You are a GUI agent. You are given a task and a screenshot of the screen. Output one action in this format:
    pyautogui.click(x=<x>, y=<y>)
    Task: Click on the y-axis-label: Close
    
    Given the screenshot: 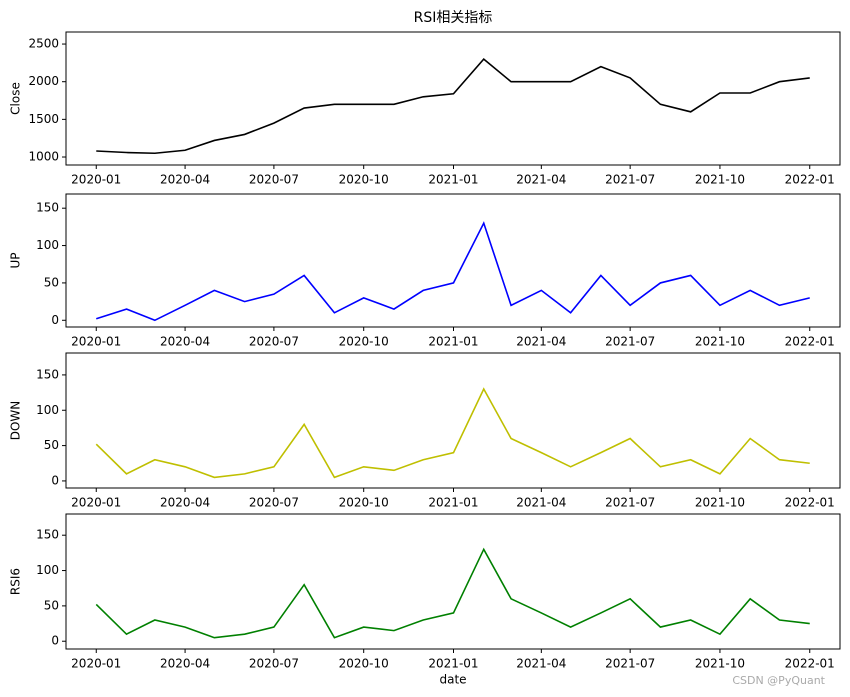 What is the action you would take?
    pyautogui.click(x=16, y=98)
    